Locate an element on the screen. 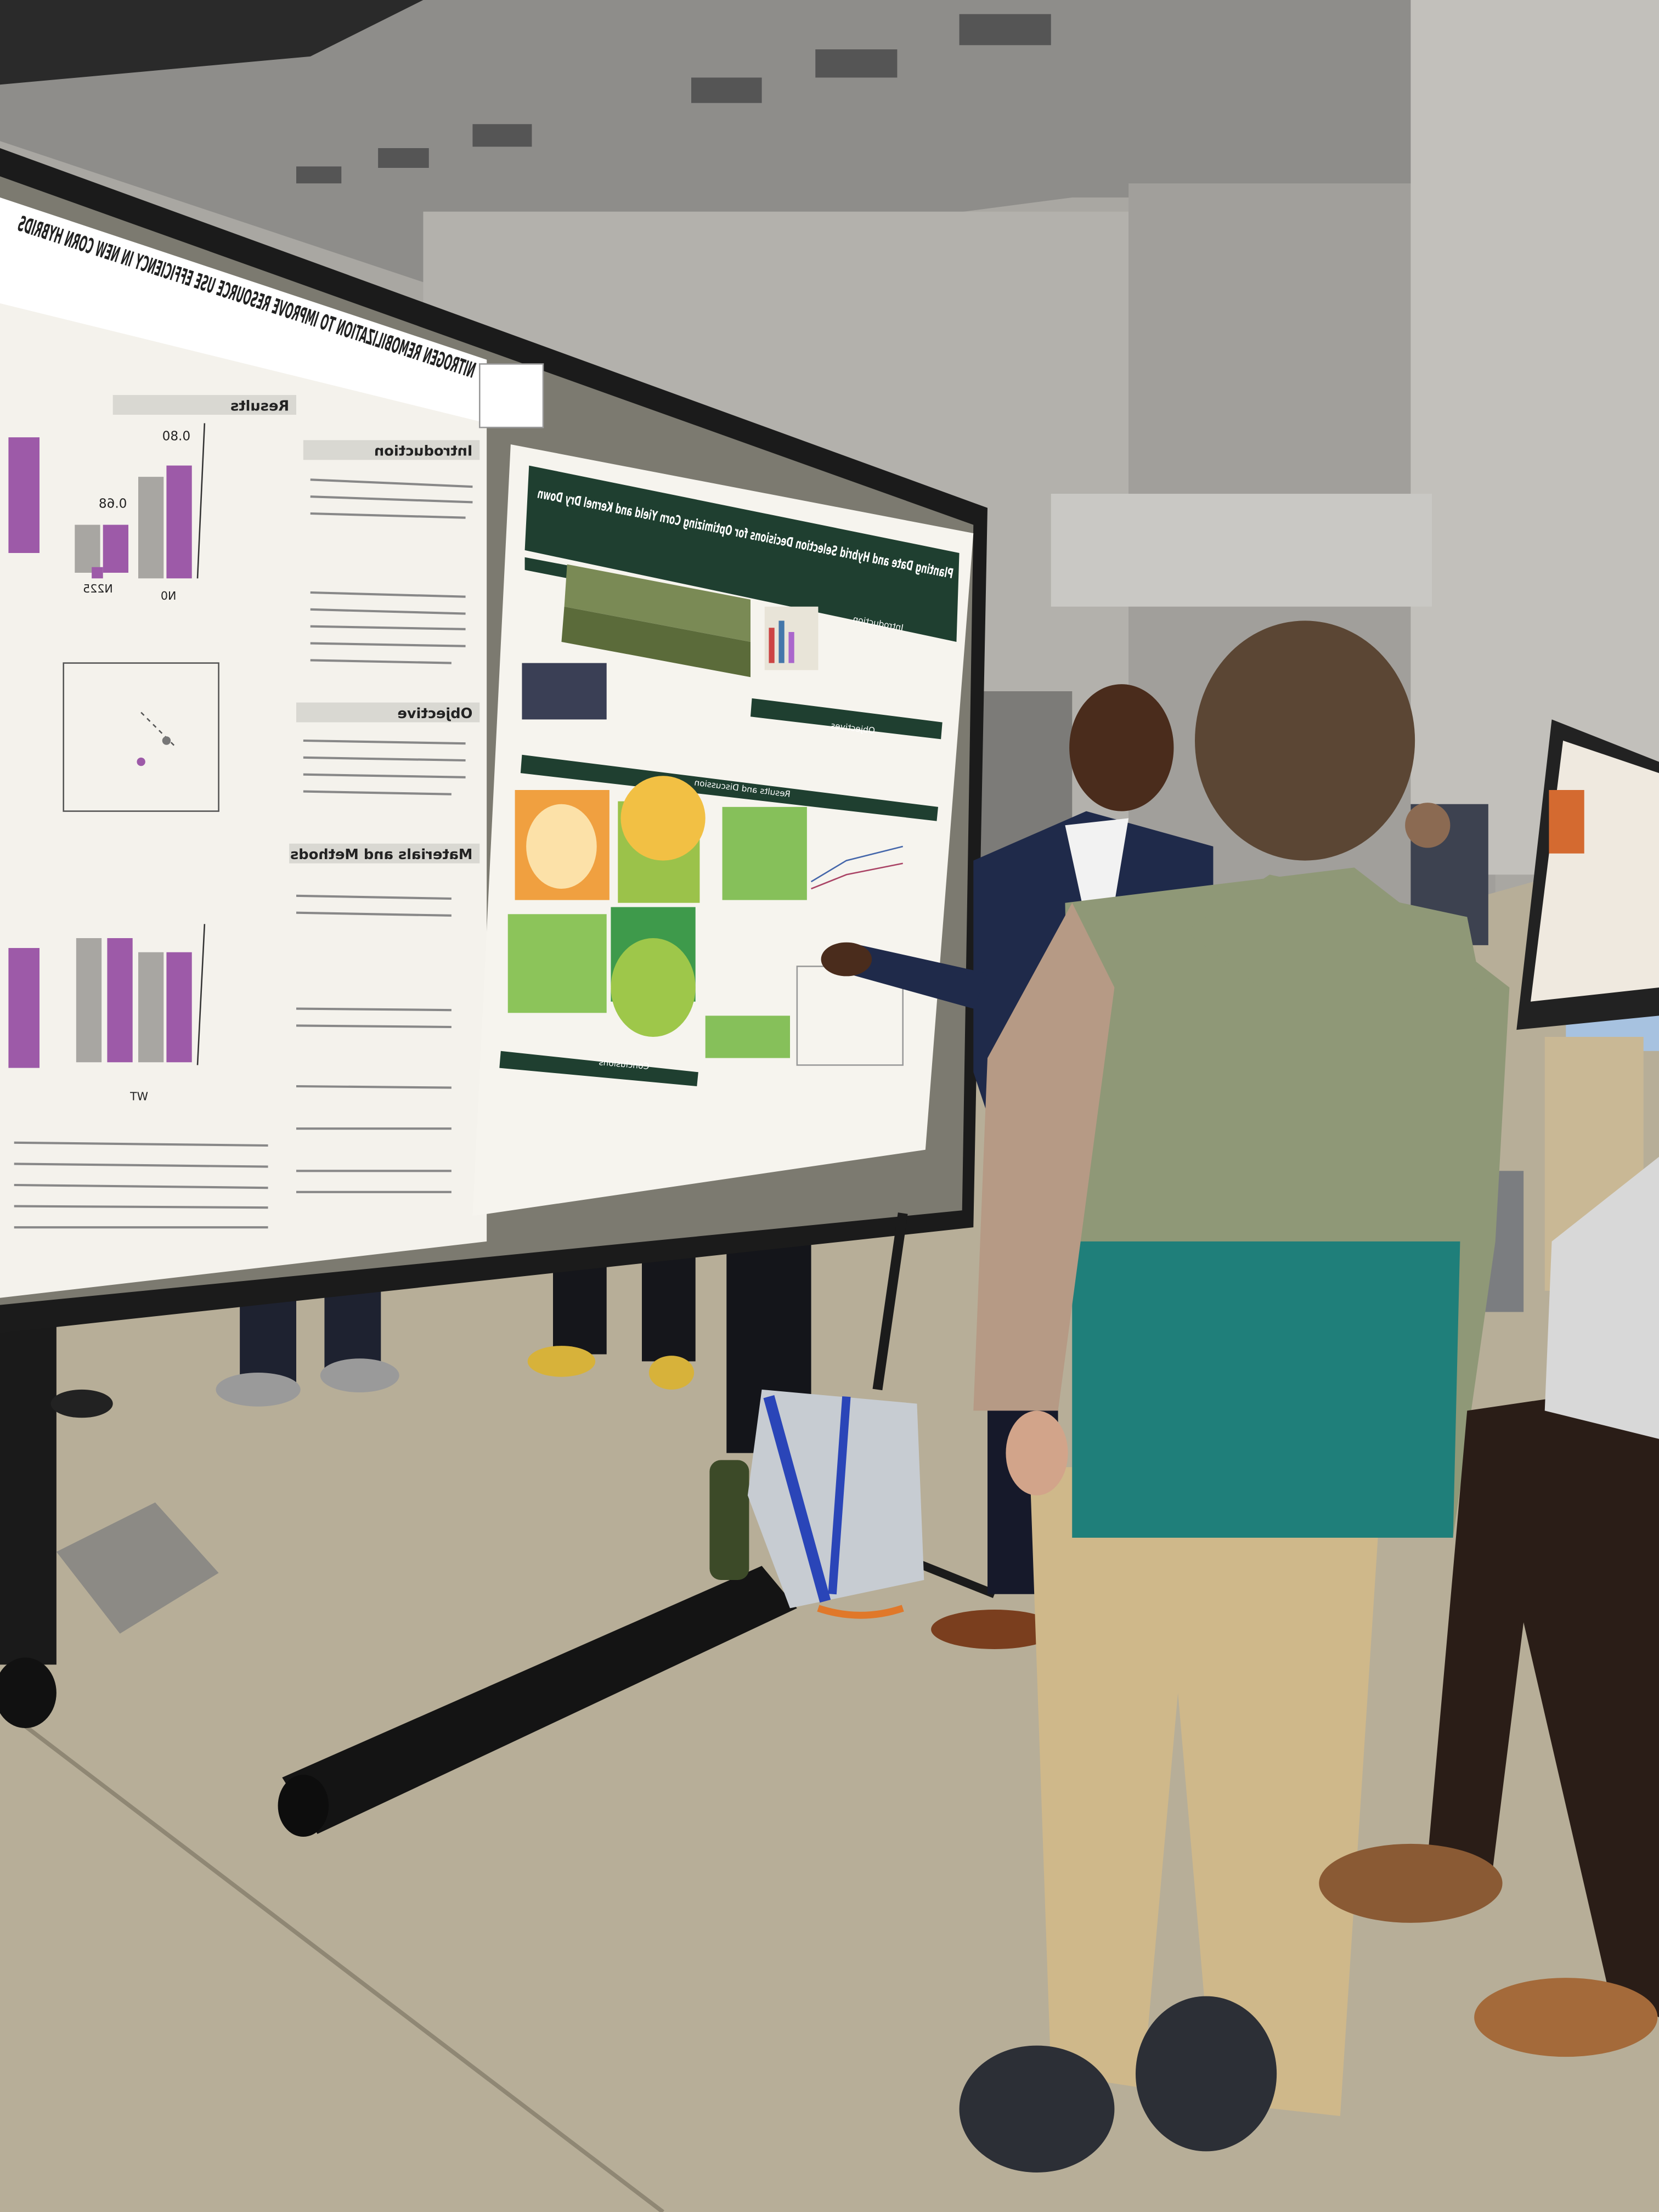  ceiling is located at coordinates (762, 141).